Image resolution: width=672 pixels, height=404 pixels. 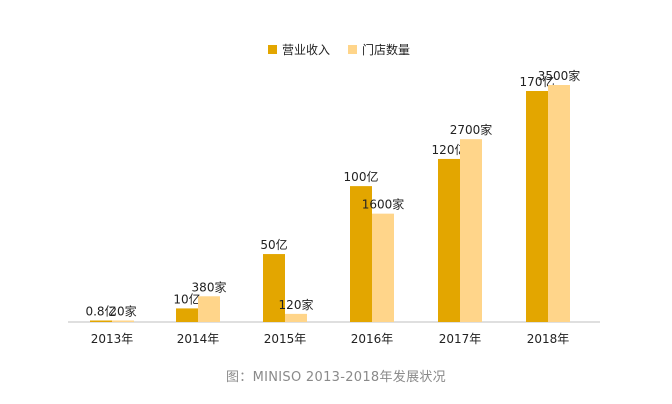 What do you see at coordinates (361, 176) in the screenshot?
I see `data-label-revenue-4: 100亿` at bounding box center [361, 176].